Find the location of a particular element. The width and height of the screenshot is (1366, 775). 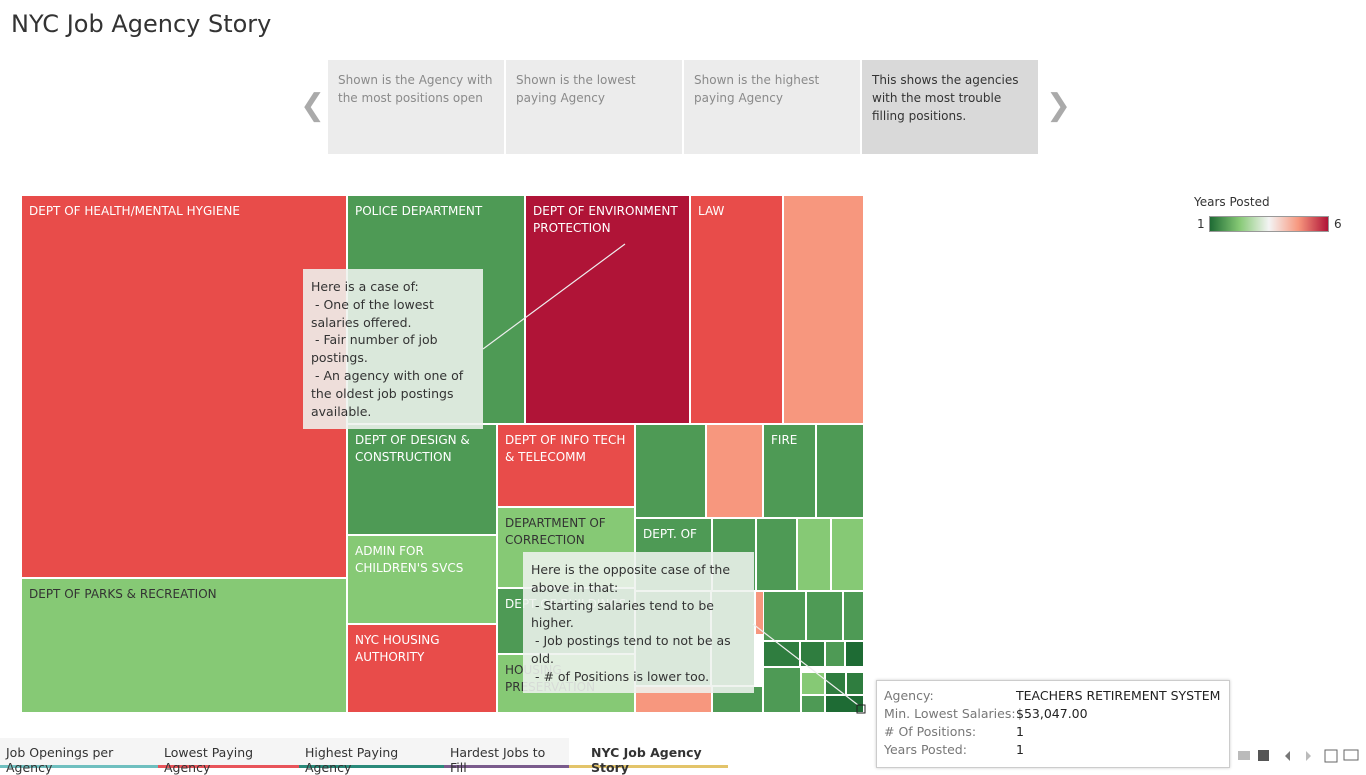

tile-label: DEPARTMENT OF CORRECTION is located at coordinates (555, 531).